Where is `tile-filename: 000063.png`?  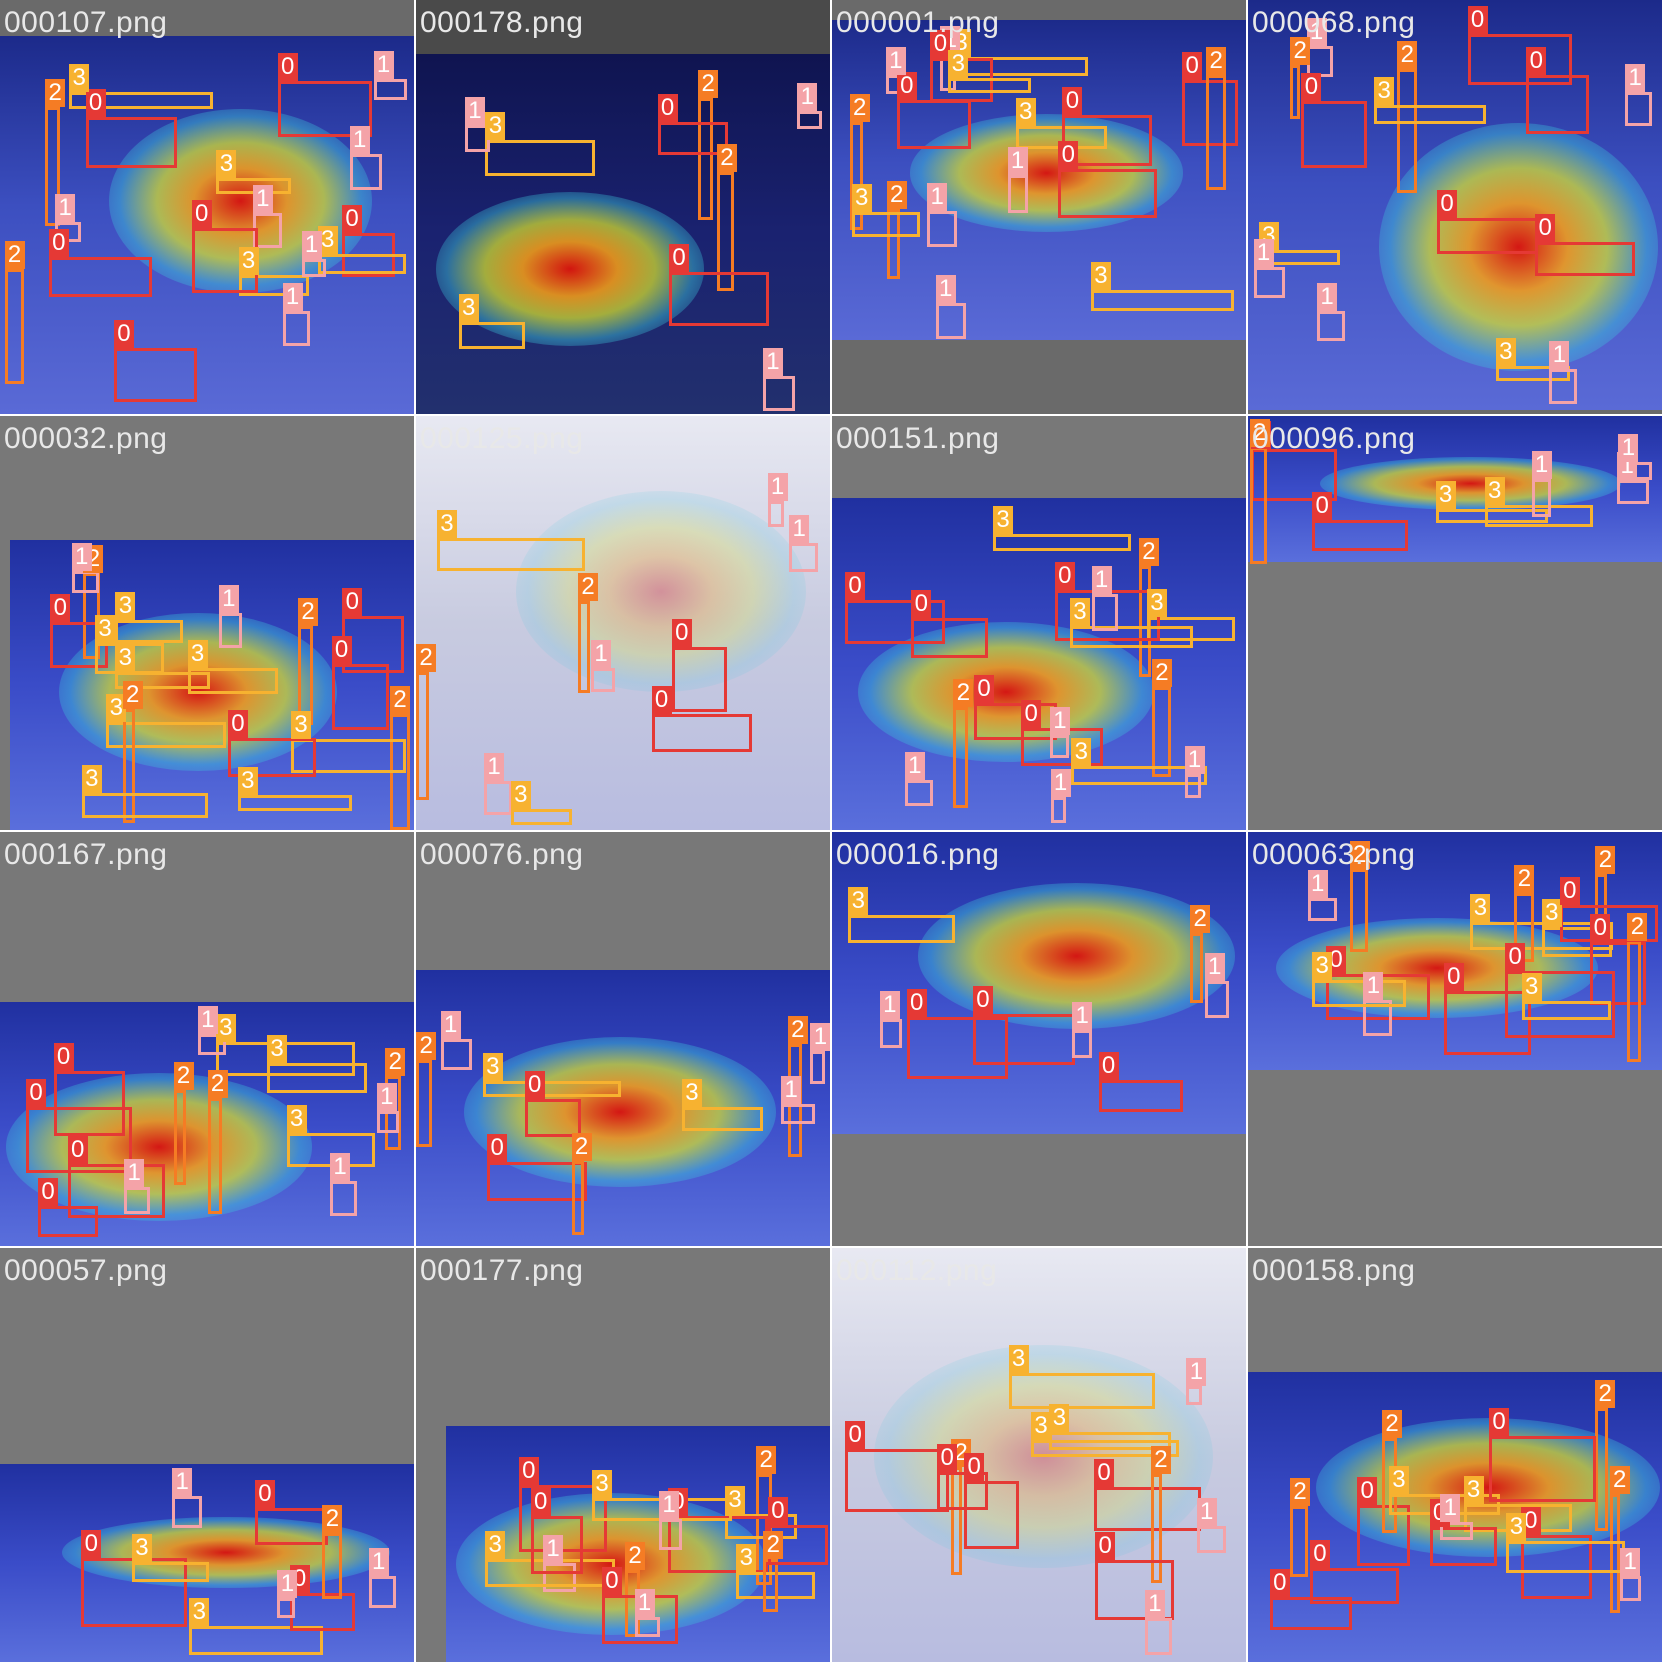
tile-filename: 000063.png is located at coordinates (1334, 854).